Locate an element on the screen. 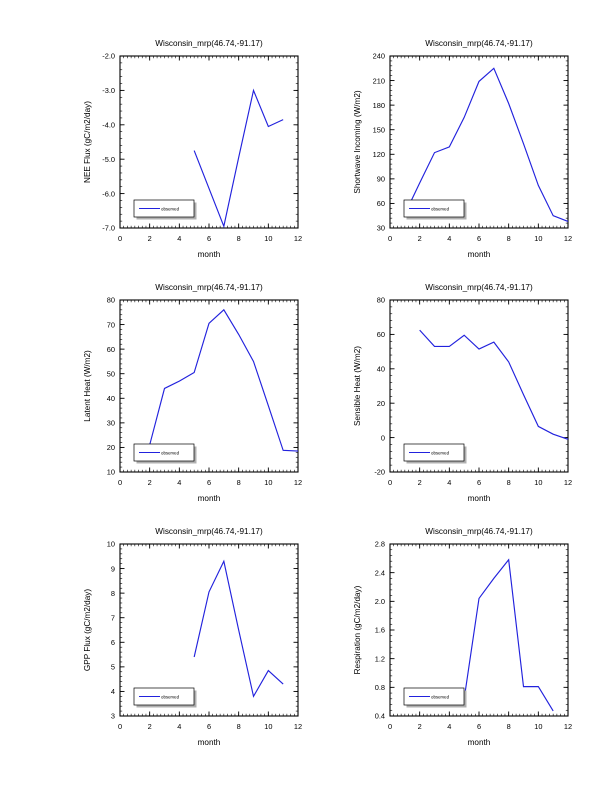  y-tick-label: 1.6 is located at coordinates (380, 630).